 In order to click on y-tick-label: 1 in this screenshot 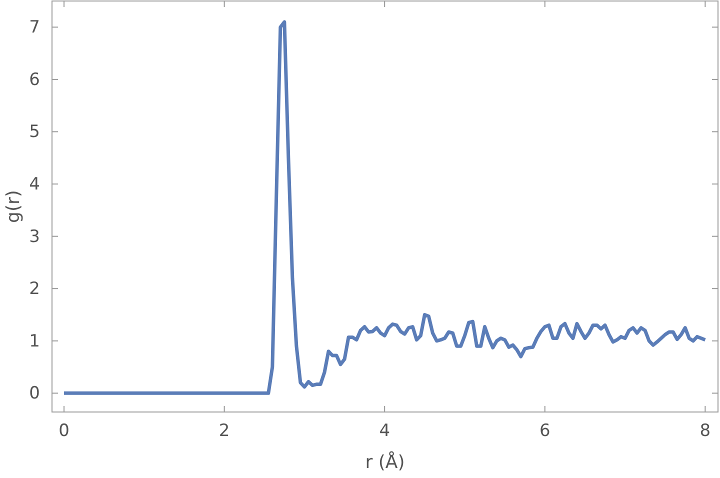, I will do `click(34, 341)`.